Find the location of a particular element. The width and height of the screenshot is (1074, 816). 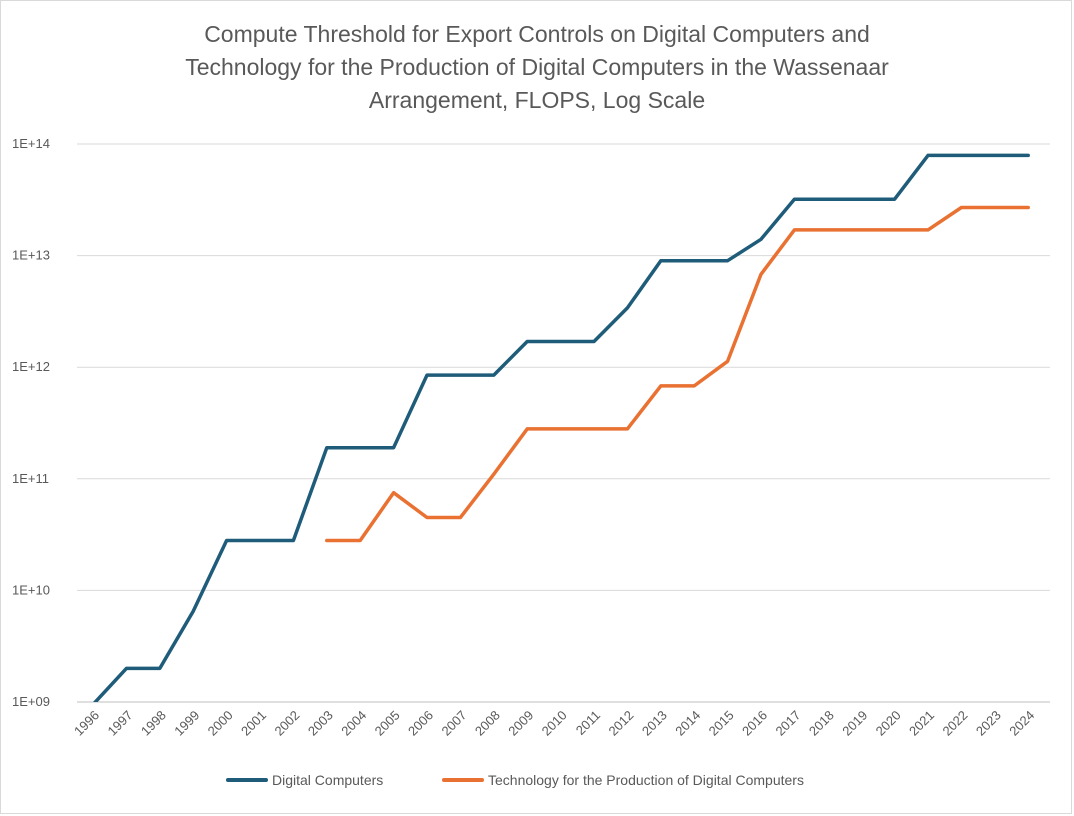

x-tick-label: 2003 is located at coordinates (320, 723).